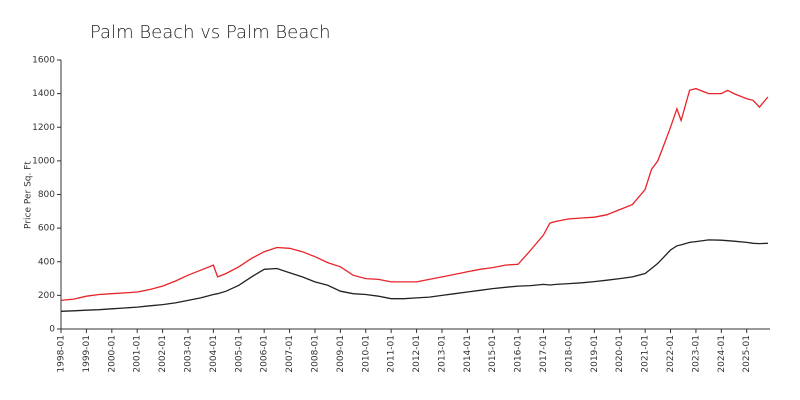 The image size is (800, 400). I want to click on y-tick-label: 1000, so click(43, 161).